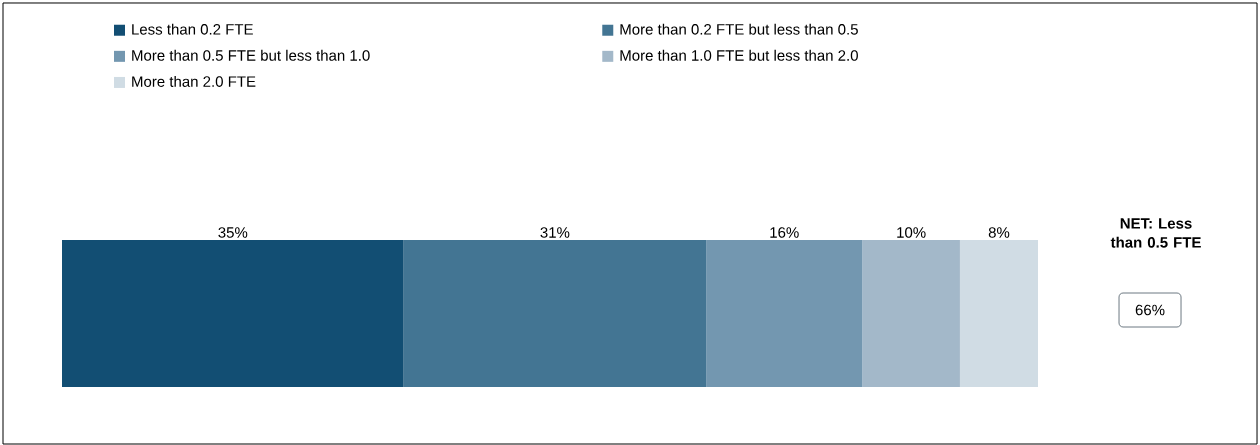 The height and width of the screenshot is (445, 1260). Describe the element at coordinates (739, 29) in the screenshot. I see `legend-label: More than 0.2 FTE but less than 0.5` at that location.